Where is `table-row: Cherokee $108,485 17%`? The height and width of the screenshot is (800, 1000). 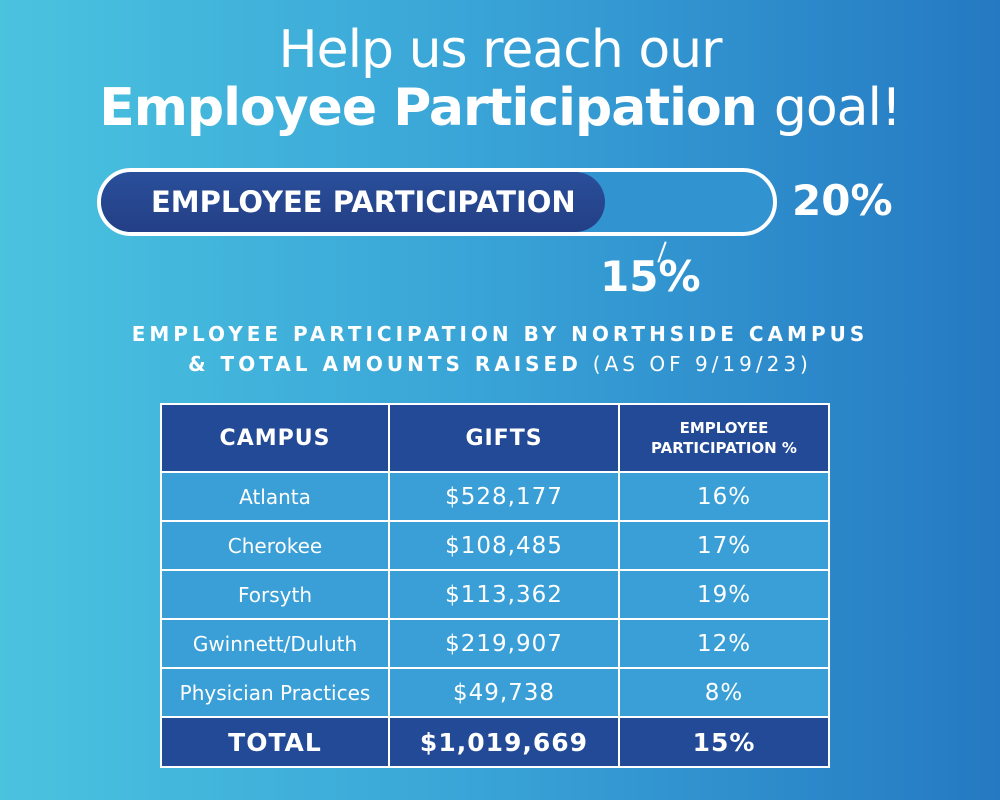 table-row: Cherokee $108,485 17% is located at coordinates (495, 545).